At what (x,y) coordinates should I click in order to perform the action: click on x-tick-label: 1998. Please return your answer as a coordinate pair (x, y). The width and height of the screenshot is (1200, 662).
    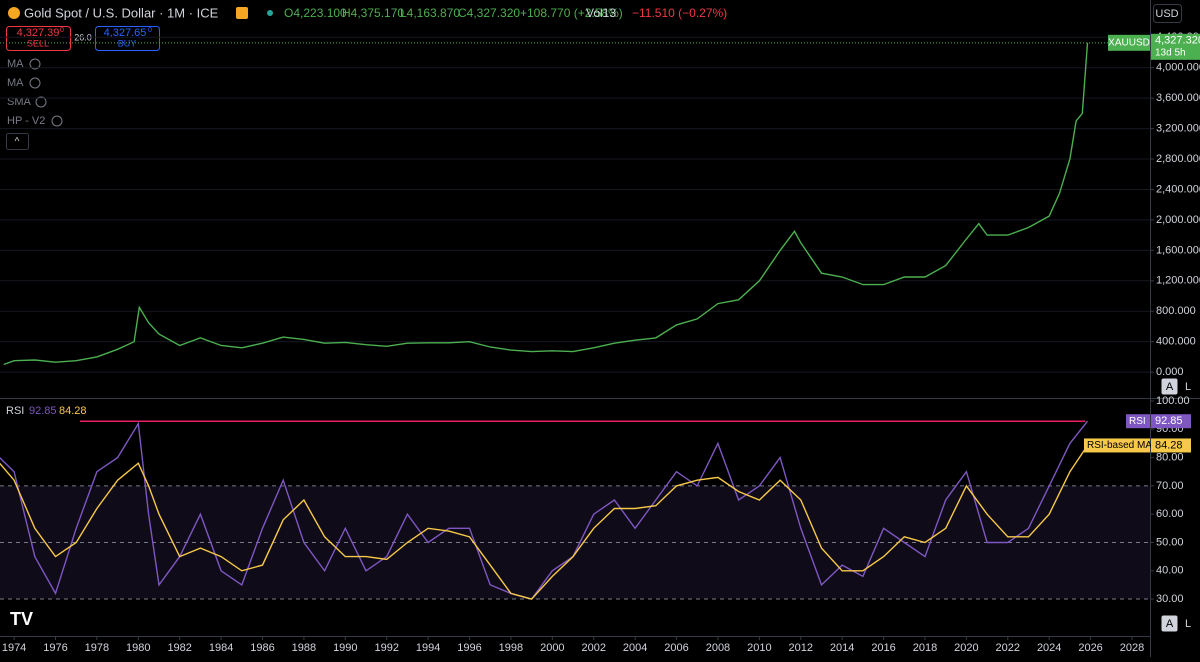
    Looking at the image, I should click on (511, 648).